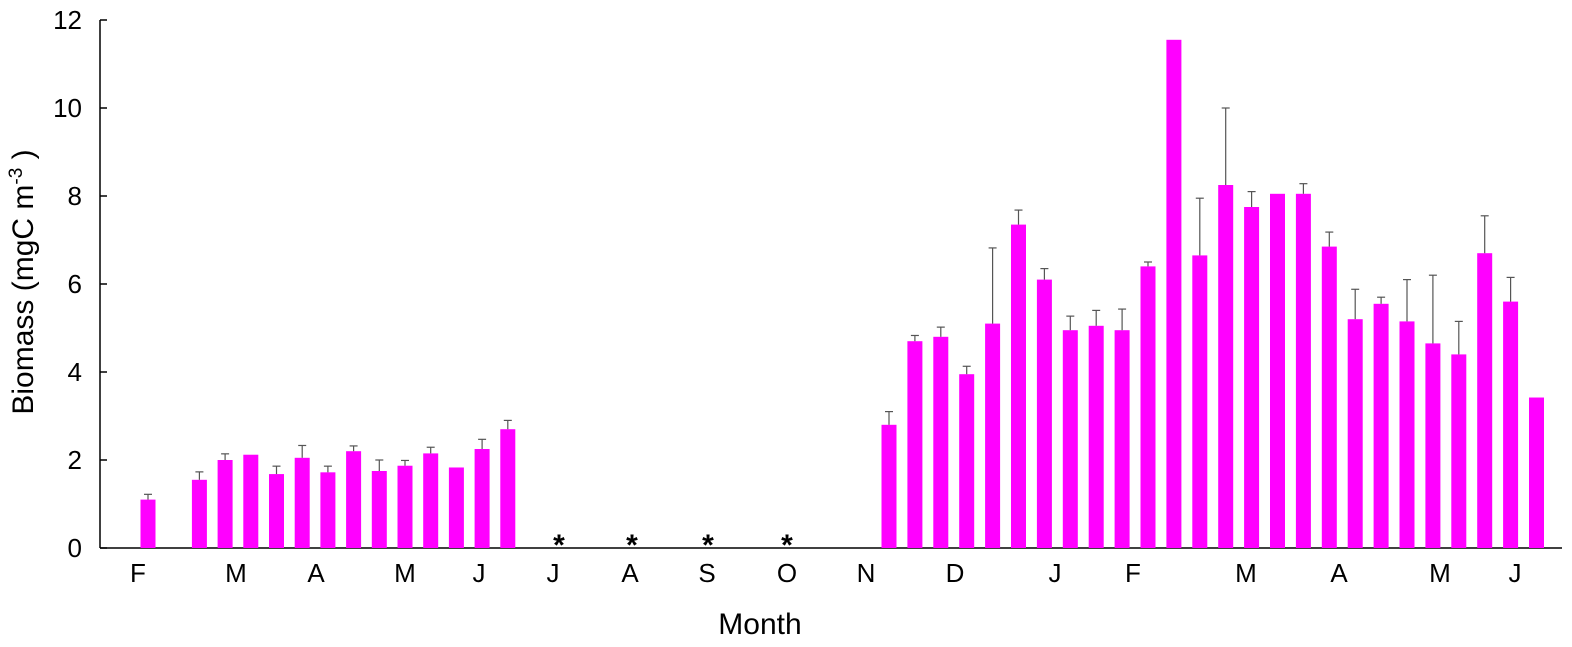 This screenshot has height=647, width=1572. I want to click on y-tick-label: 0, so click(75, 548).